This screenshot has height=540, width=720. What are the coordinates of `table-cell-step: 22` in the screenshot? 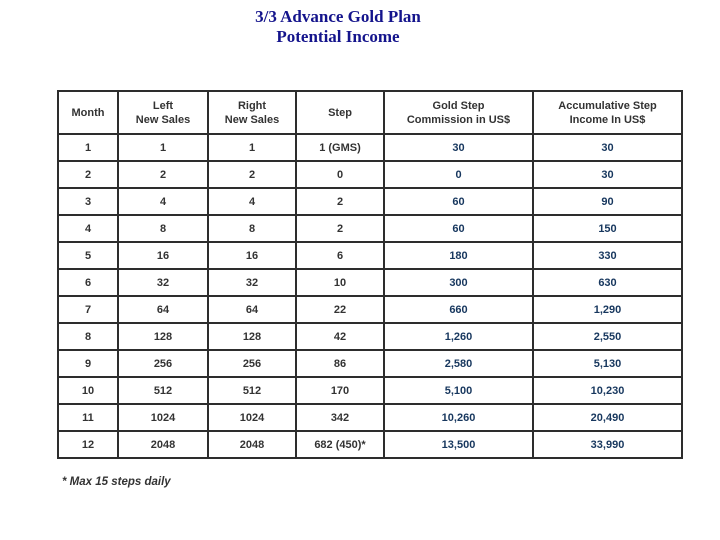 It's located at (340, 309).